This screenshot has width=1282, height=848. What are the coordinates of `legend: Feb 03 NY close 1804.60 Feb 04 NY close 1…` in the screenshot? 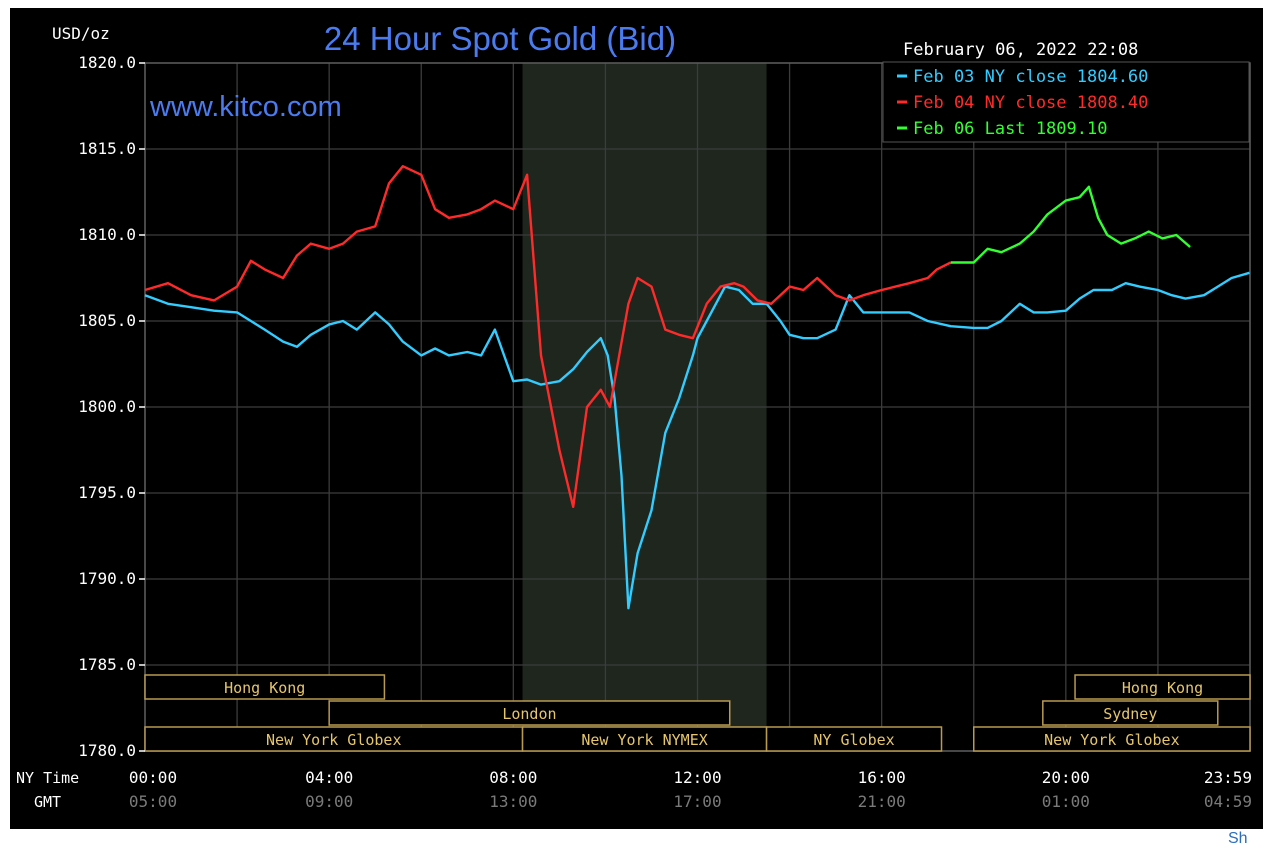 It's located at (1022, 103).